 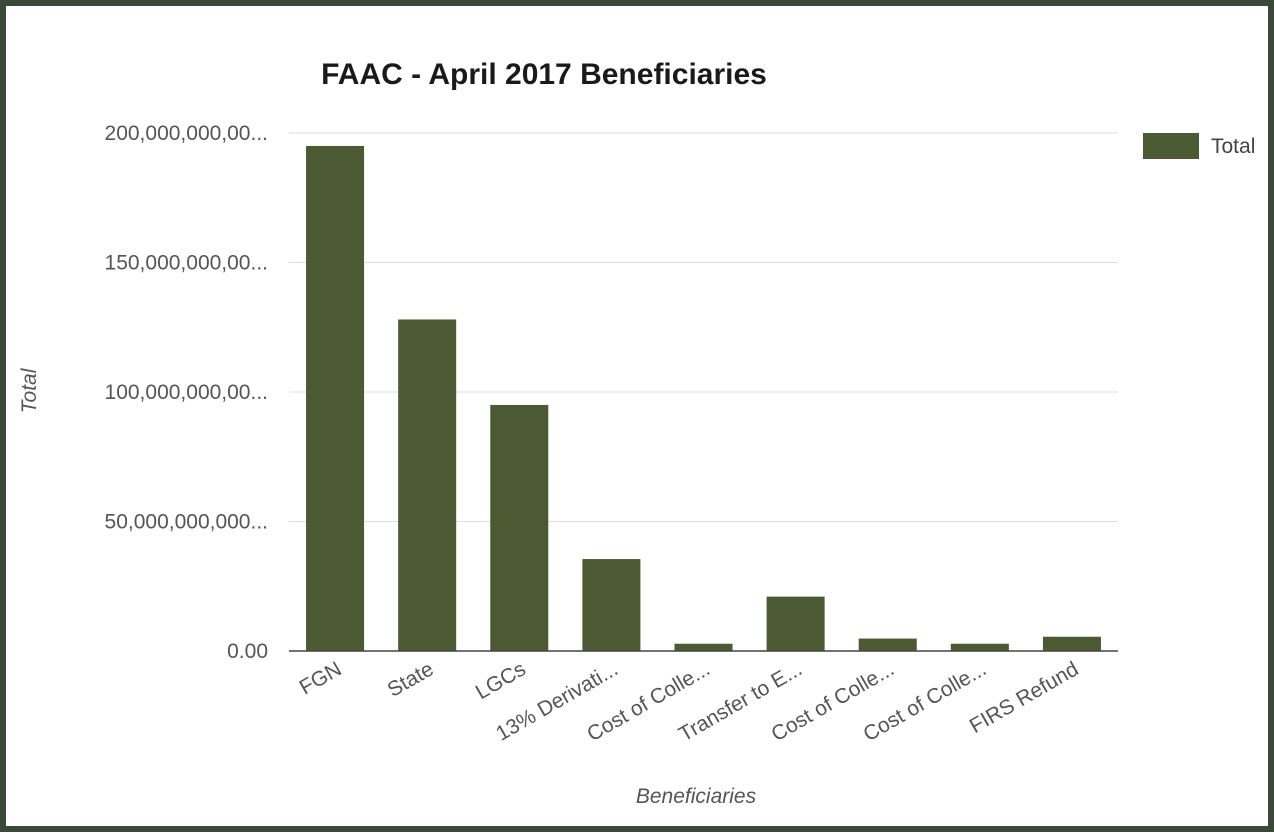 I want to click on x-tick-label: State, so click(x=411, y=679).